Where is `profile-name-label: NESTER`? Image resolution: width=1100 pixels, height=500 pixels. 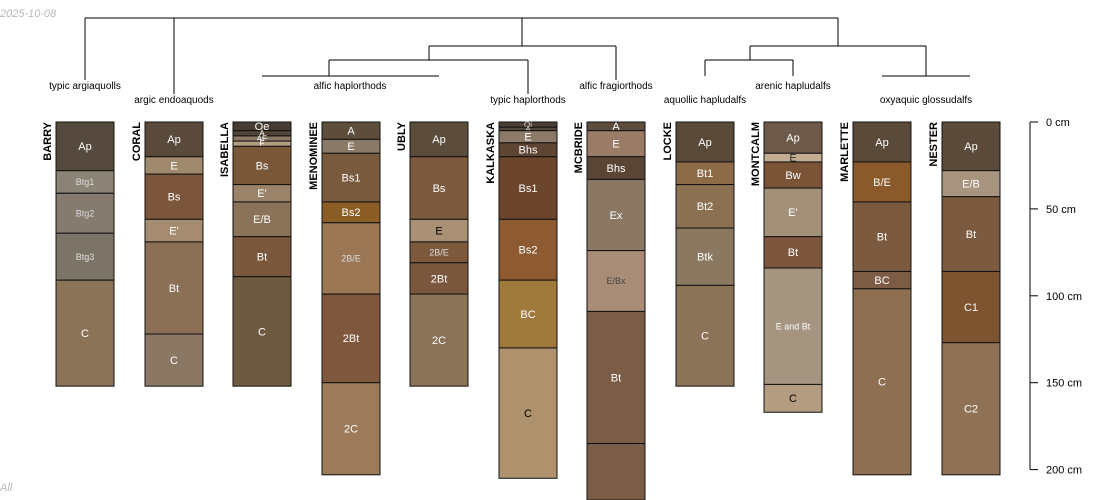
profile-name-label: NESTER is located at coordinates (934, 144).